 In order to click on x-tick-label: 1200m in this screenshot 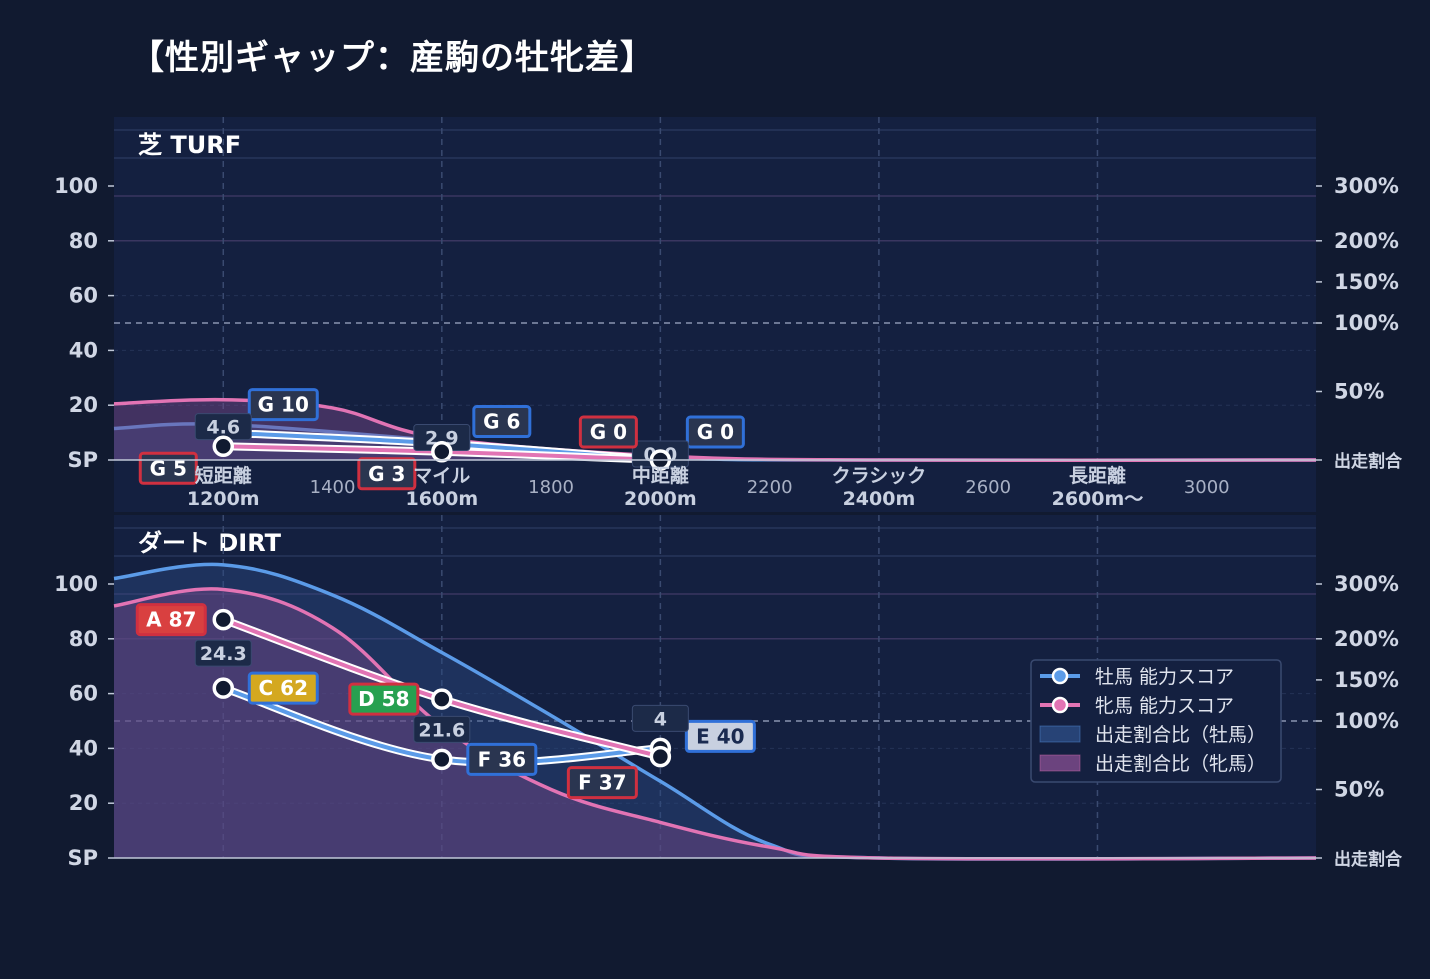, I will do `click(223, 499)`.